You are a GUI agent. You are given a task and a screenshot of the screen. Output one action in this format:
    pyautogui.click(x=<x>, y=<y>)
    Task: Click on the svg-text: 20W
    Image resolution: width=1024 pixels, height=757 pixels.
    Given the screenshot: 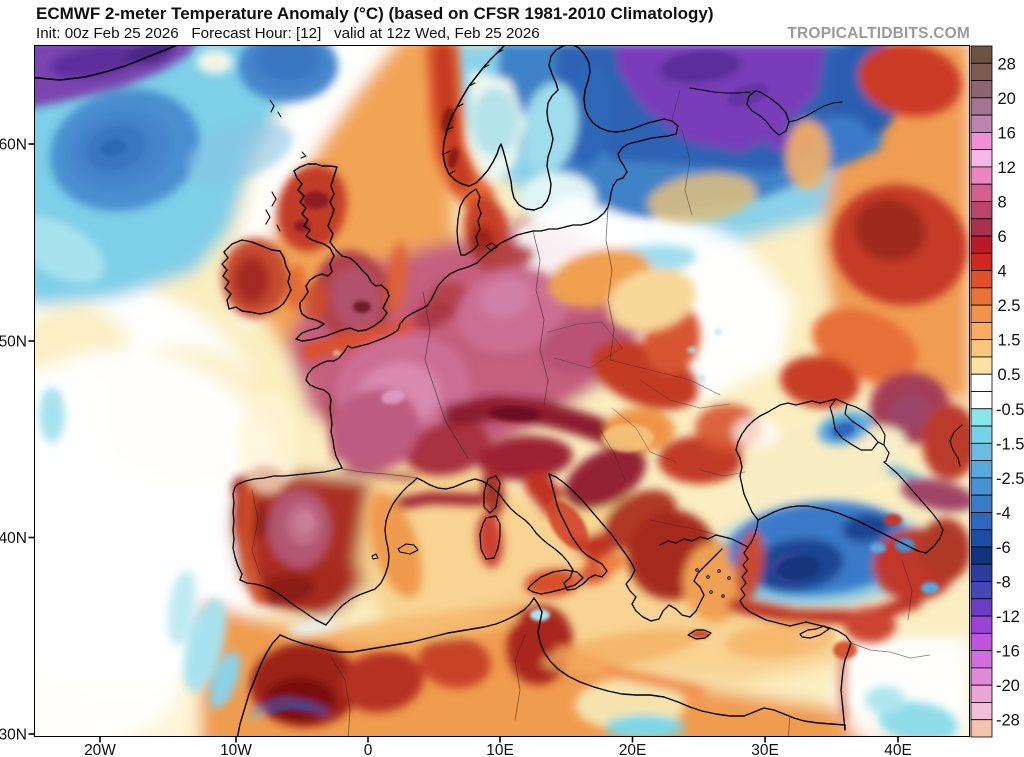 What is the action you would take?
    pyautogui.click(x=100, y=749)
    